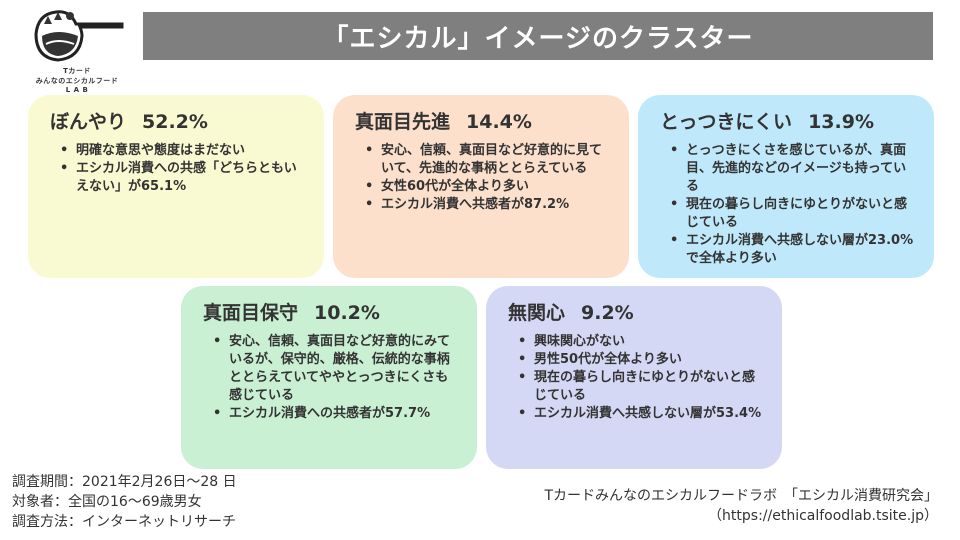  I want to click on cluster-heading: 無関心 9.2%, so click(636, 311).